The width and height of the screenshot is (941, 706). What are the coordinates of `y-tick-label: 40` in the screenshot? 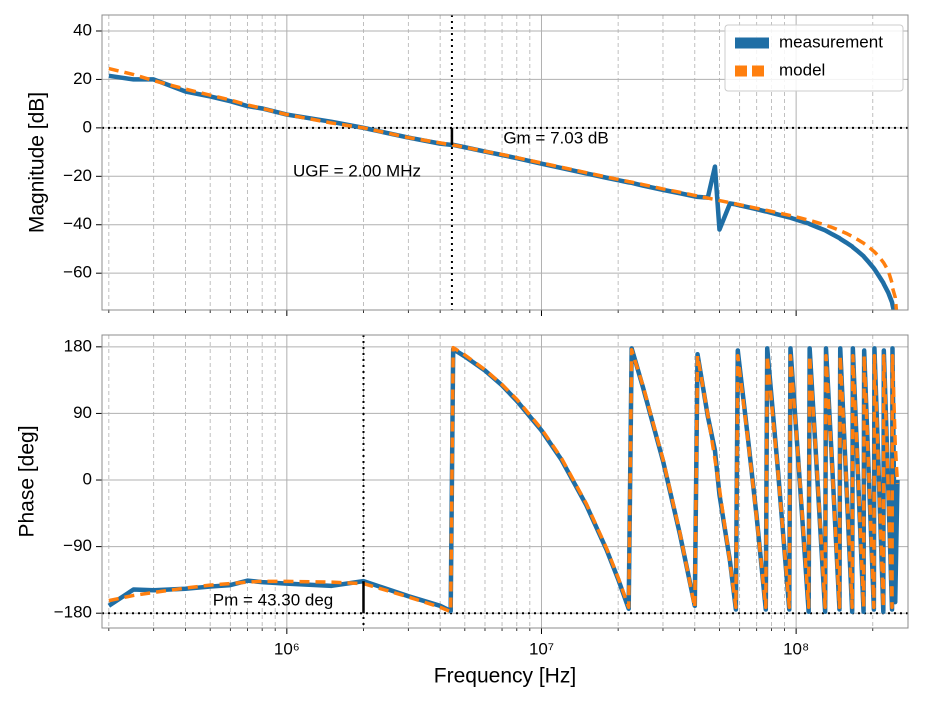 It's located at (82, 29).